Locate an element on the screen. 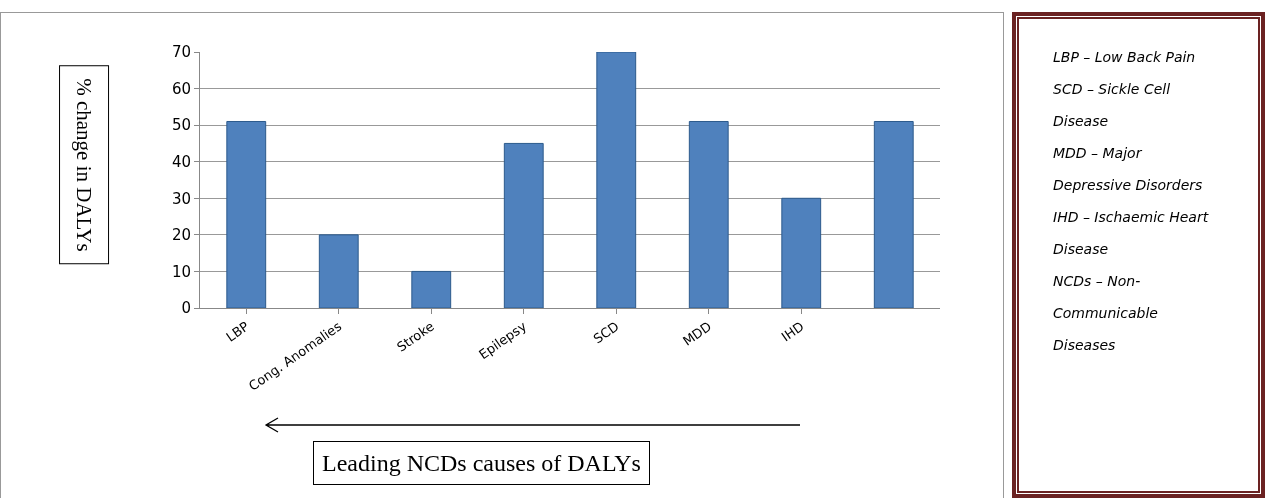  y-tick-label: 40 is located at coordinates (181, 161).